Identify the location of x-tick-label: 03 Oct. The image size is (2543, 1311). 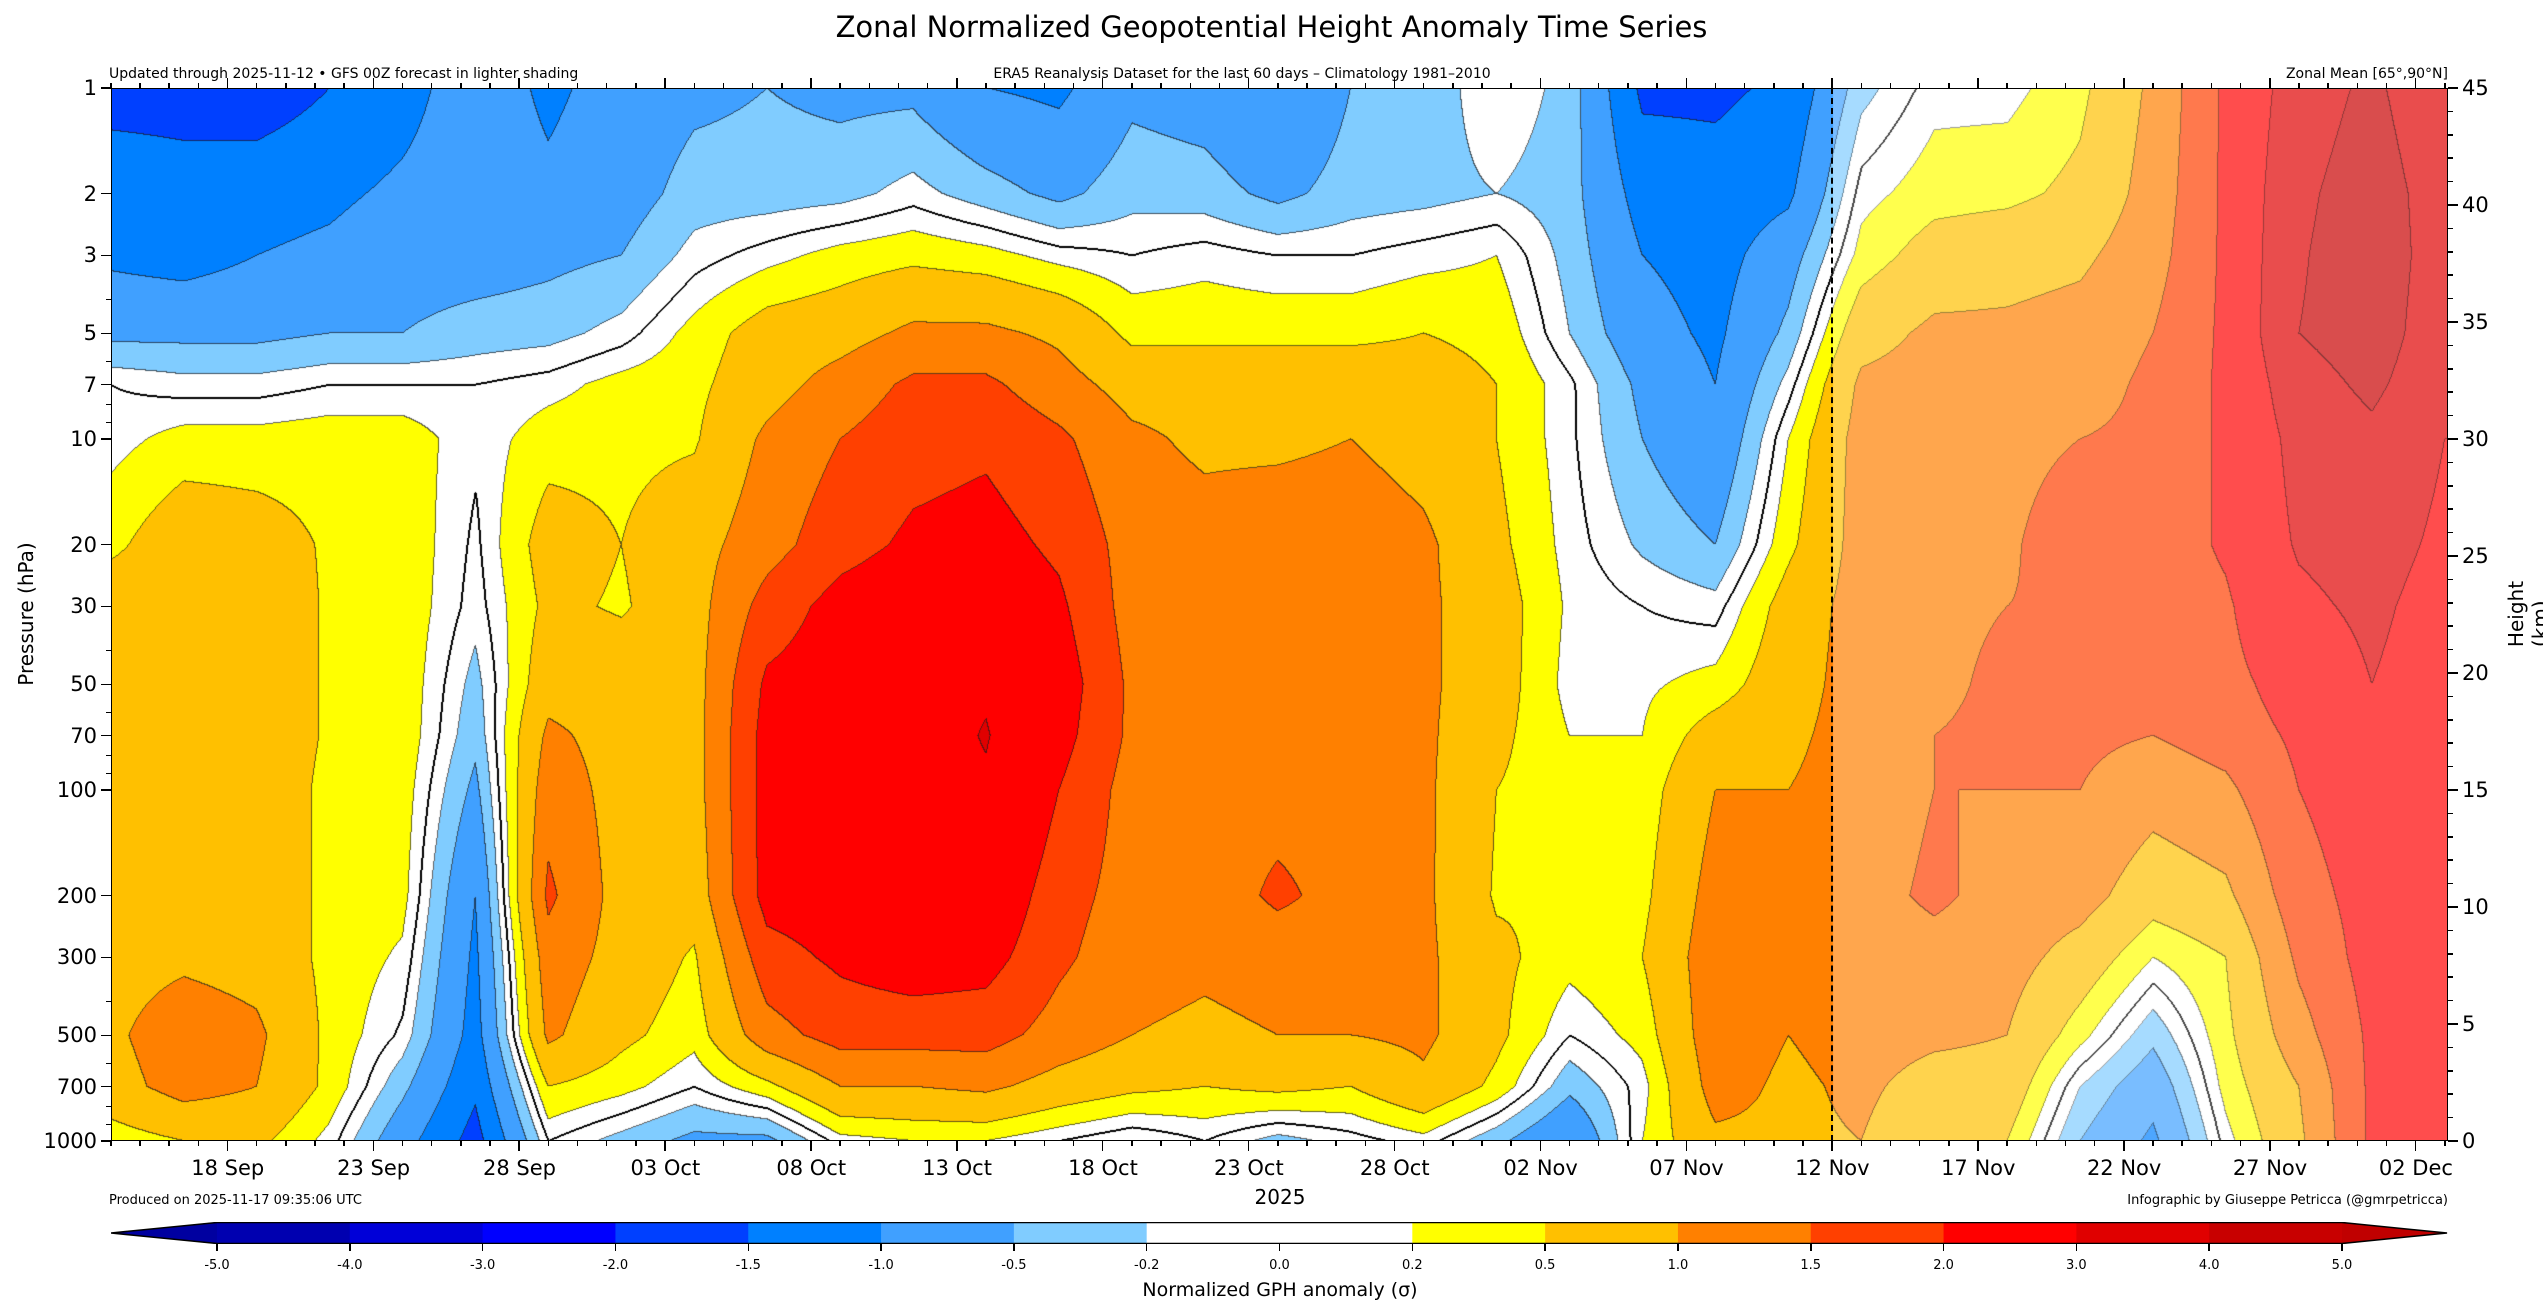
(665, 1168).